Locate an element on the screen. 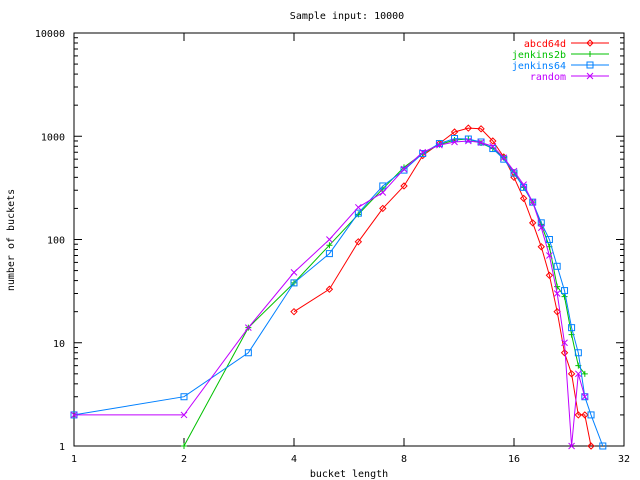 The image size is (640, 480). x-axis-label: bucket length is located at coordinates (349, 474).